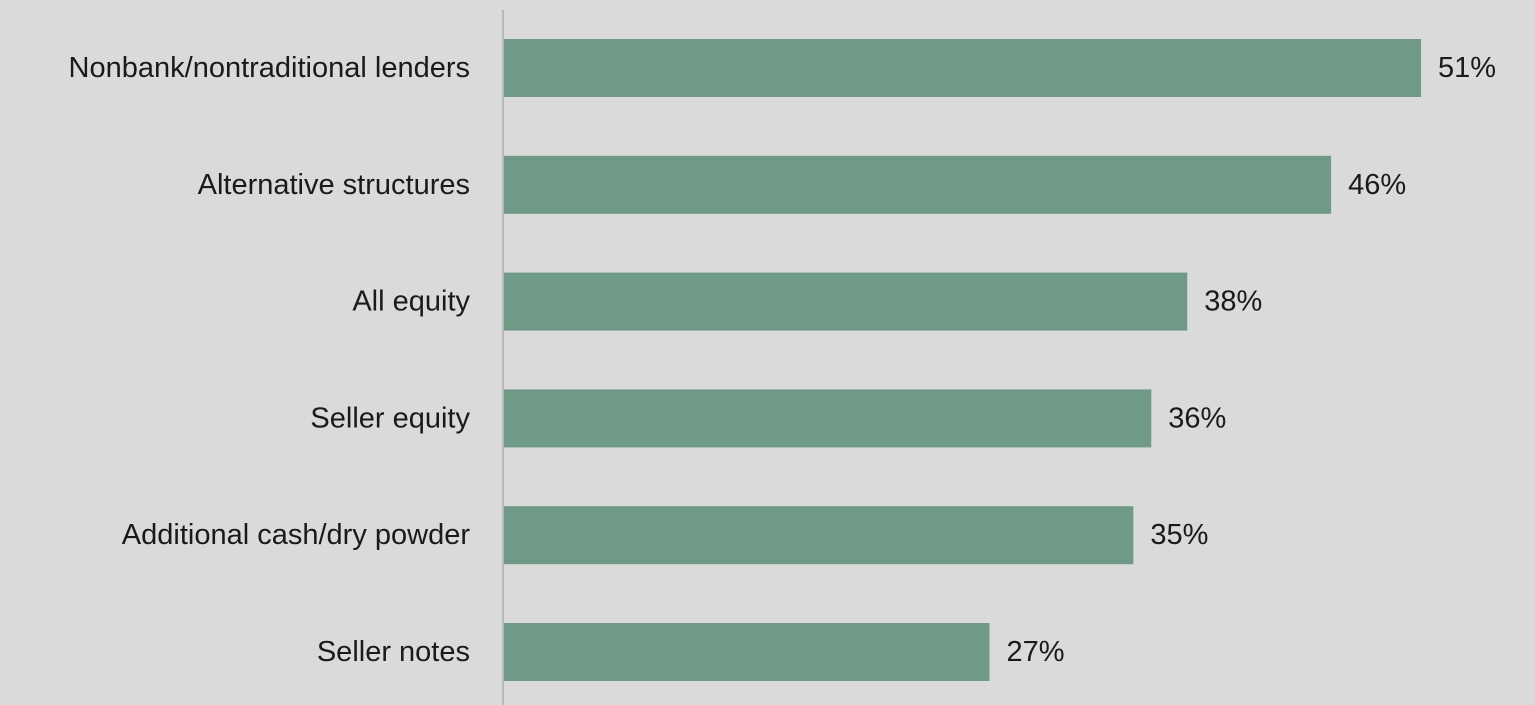 The height and width of the screenshot is (705, 1535). What do you see at coordinates (1197, 418) in the screenshot?
I see `value-label-seller-equity: 36%` at bounding box center [1197, 418].